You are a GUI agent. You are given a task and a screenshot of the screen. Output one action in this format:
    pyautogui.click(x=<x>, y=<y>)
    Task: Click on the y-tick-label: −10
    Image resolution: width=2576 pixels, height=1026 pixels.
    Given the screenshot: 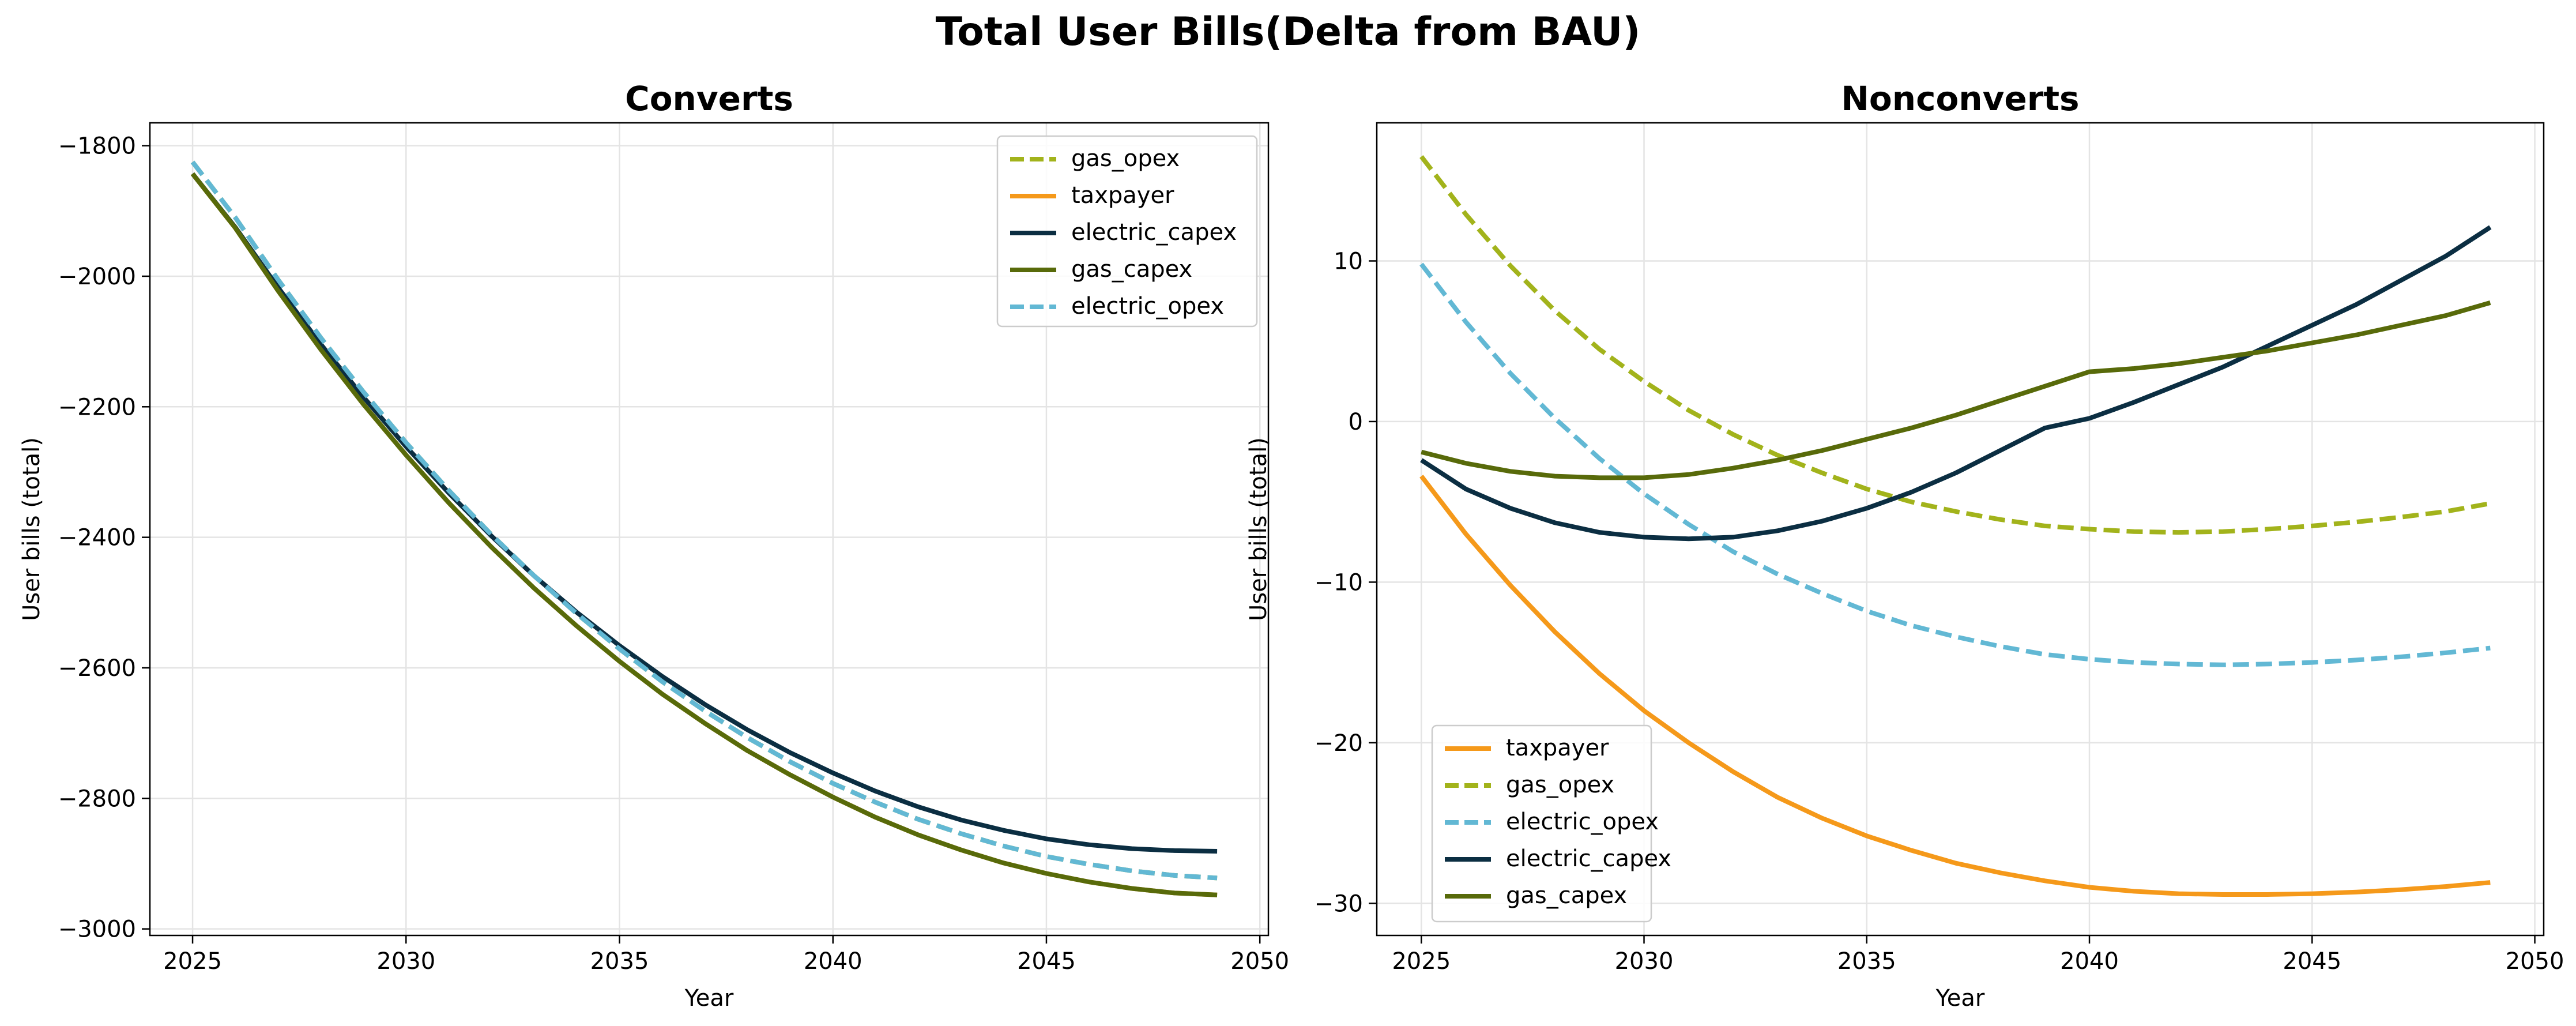 What is the action you would take?
    pyautogui.click(x=1339, y=582)
    